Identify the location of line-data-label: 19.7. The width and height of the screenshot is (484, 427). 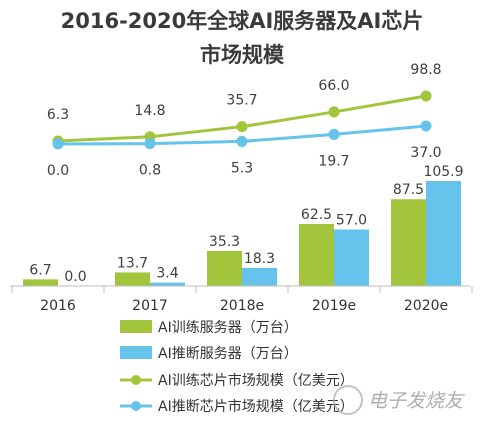
(333, 161).